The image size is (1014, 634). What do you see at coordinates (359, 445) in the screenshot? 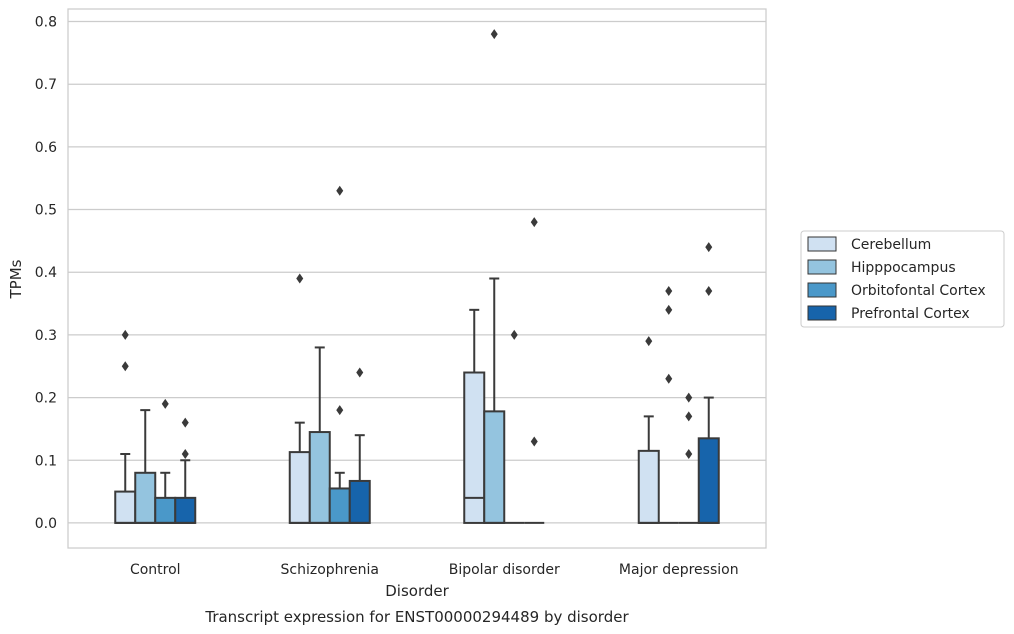
I see `box-schizophrenia-prefrontal-cortex` at bounding box center [359, 445].